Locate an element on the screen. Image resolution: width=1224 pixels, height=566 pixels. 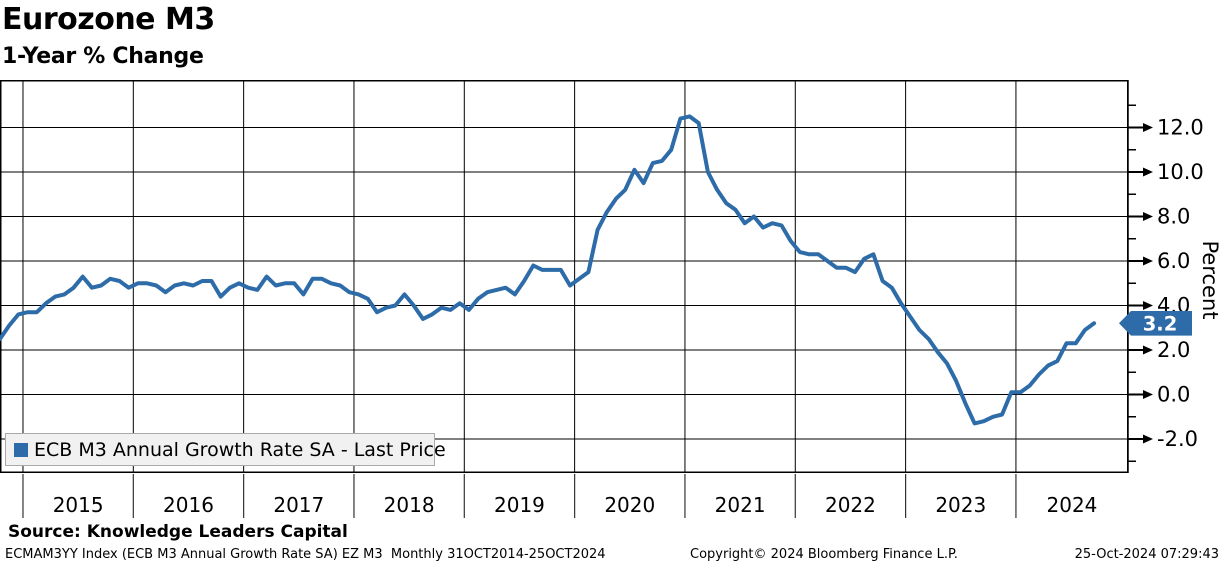
page-title: Eurozone M3 is located at coordinates (108, 19).